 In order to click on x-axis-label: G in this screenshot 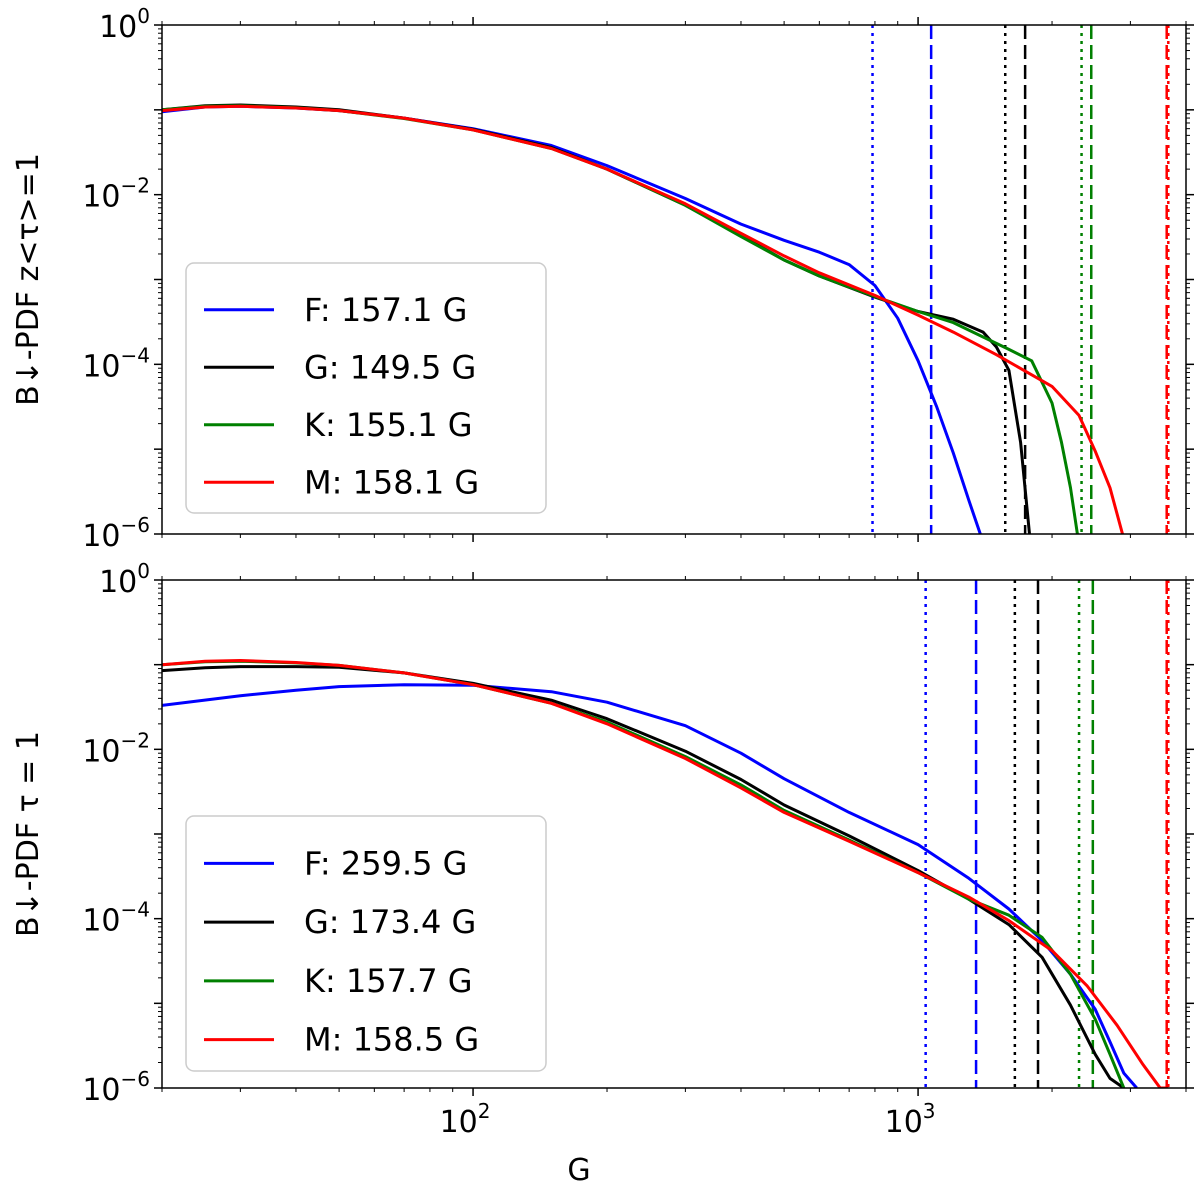, I will do `click(578, 1170)`.